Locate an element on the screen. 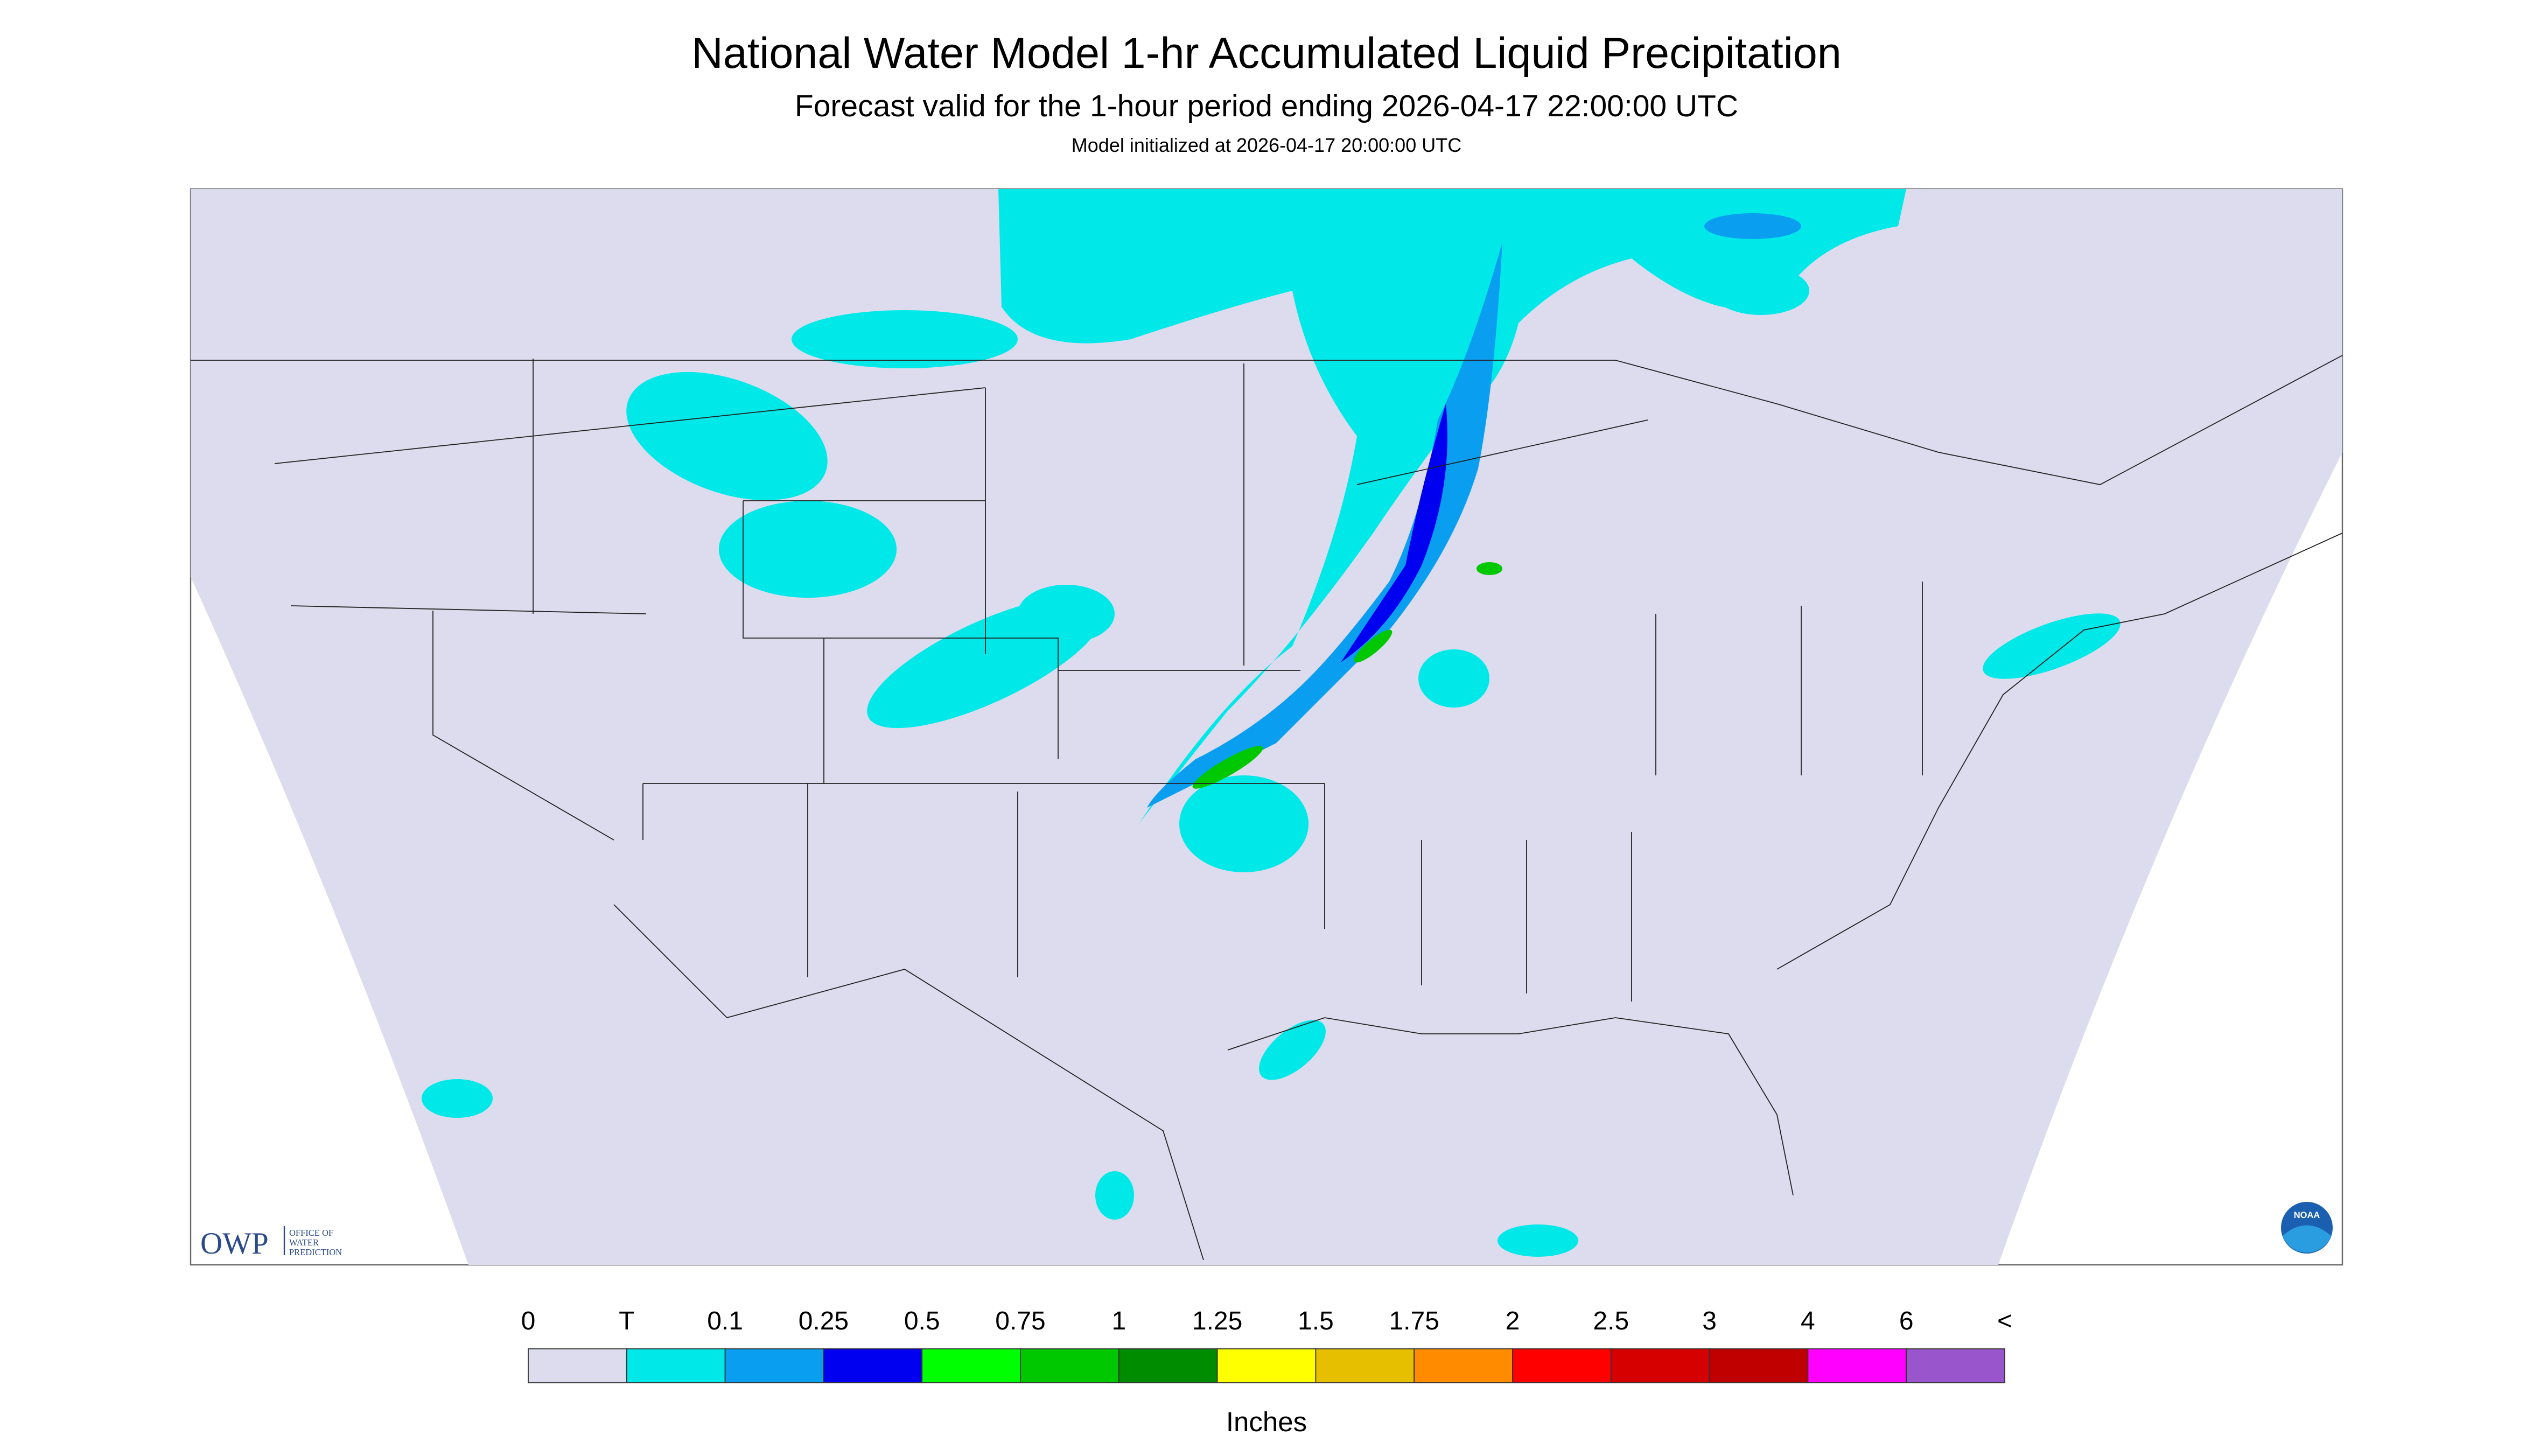 This screenshot has width=2533, height=1456. colorbar-label: 0.25 is located at coordinates (824, 1321).